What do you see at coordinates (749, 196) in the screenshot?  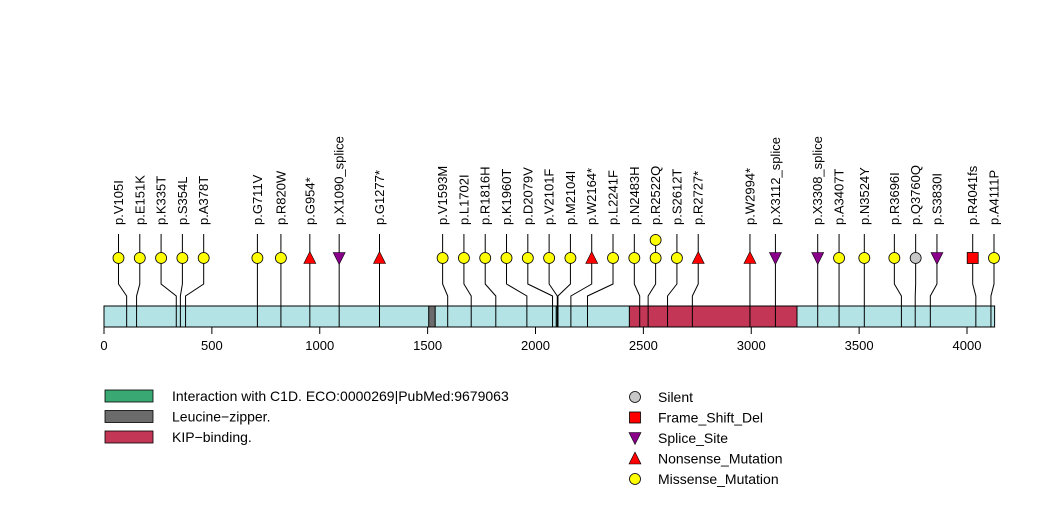 I see `mutation-label: p.W2994*` at bounding box center [749, 196].